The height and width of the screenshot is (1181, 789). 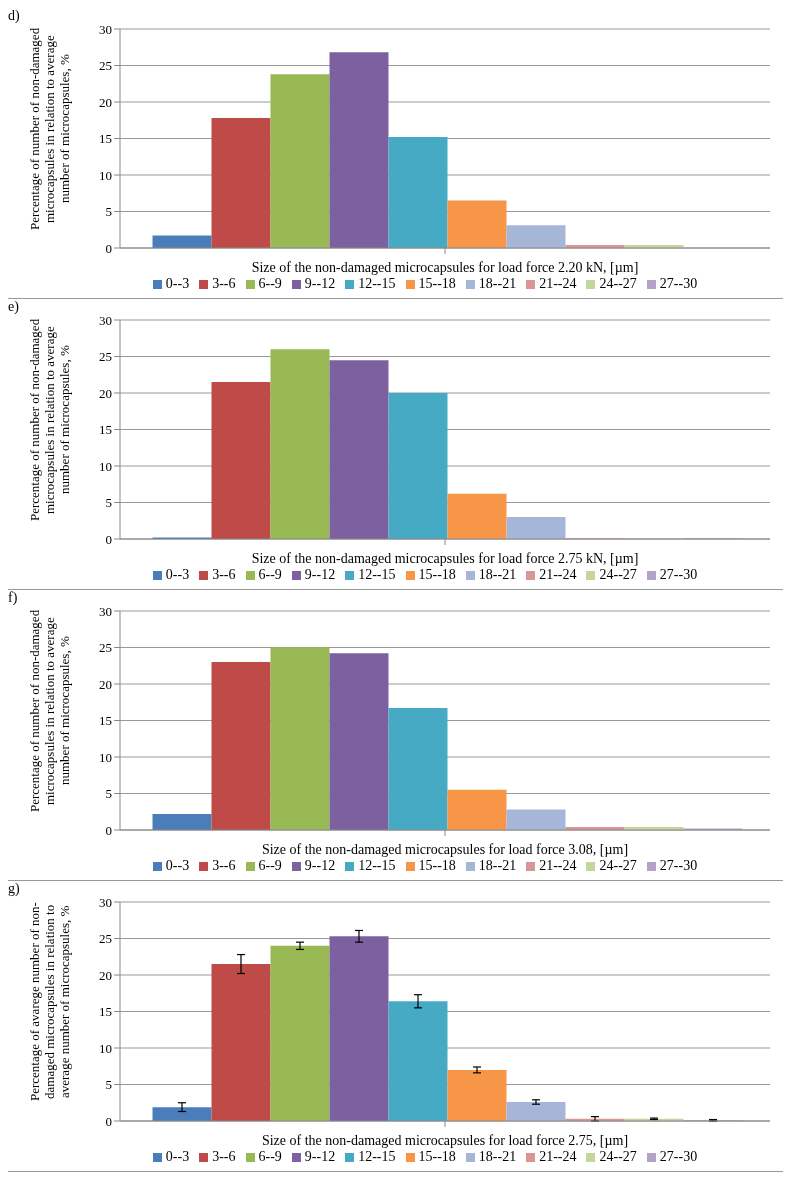 What do you see at coordinates (14, 888) in the screenshot?
I see `chart-title: g)` at bounding box center [14, 888].